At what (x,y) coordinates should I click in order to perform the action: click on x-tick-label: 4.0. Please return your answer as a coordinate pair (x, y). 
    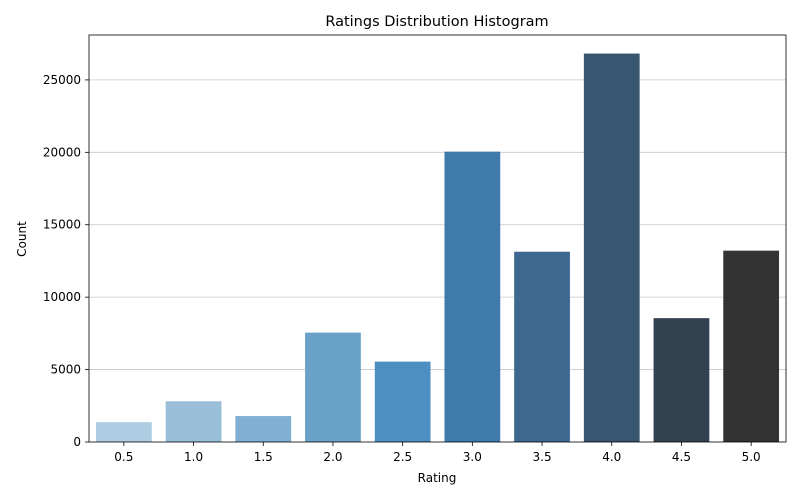
    Looking at the image, I should click on (611, 457).